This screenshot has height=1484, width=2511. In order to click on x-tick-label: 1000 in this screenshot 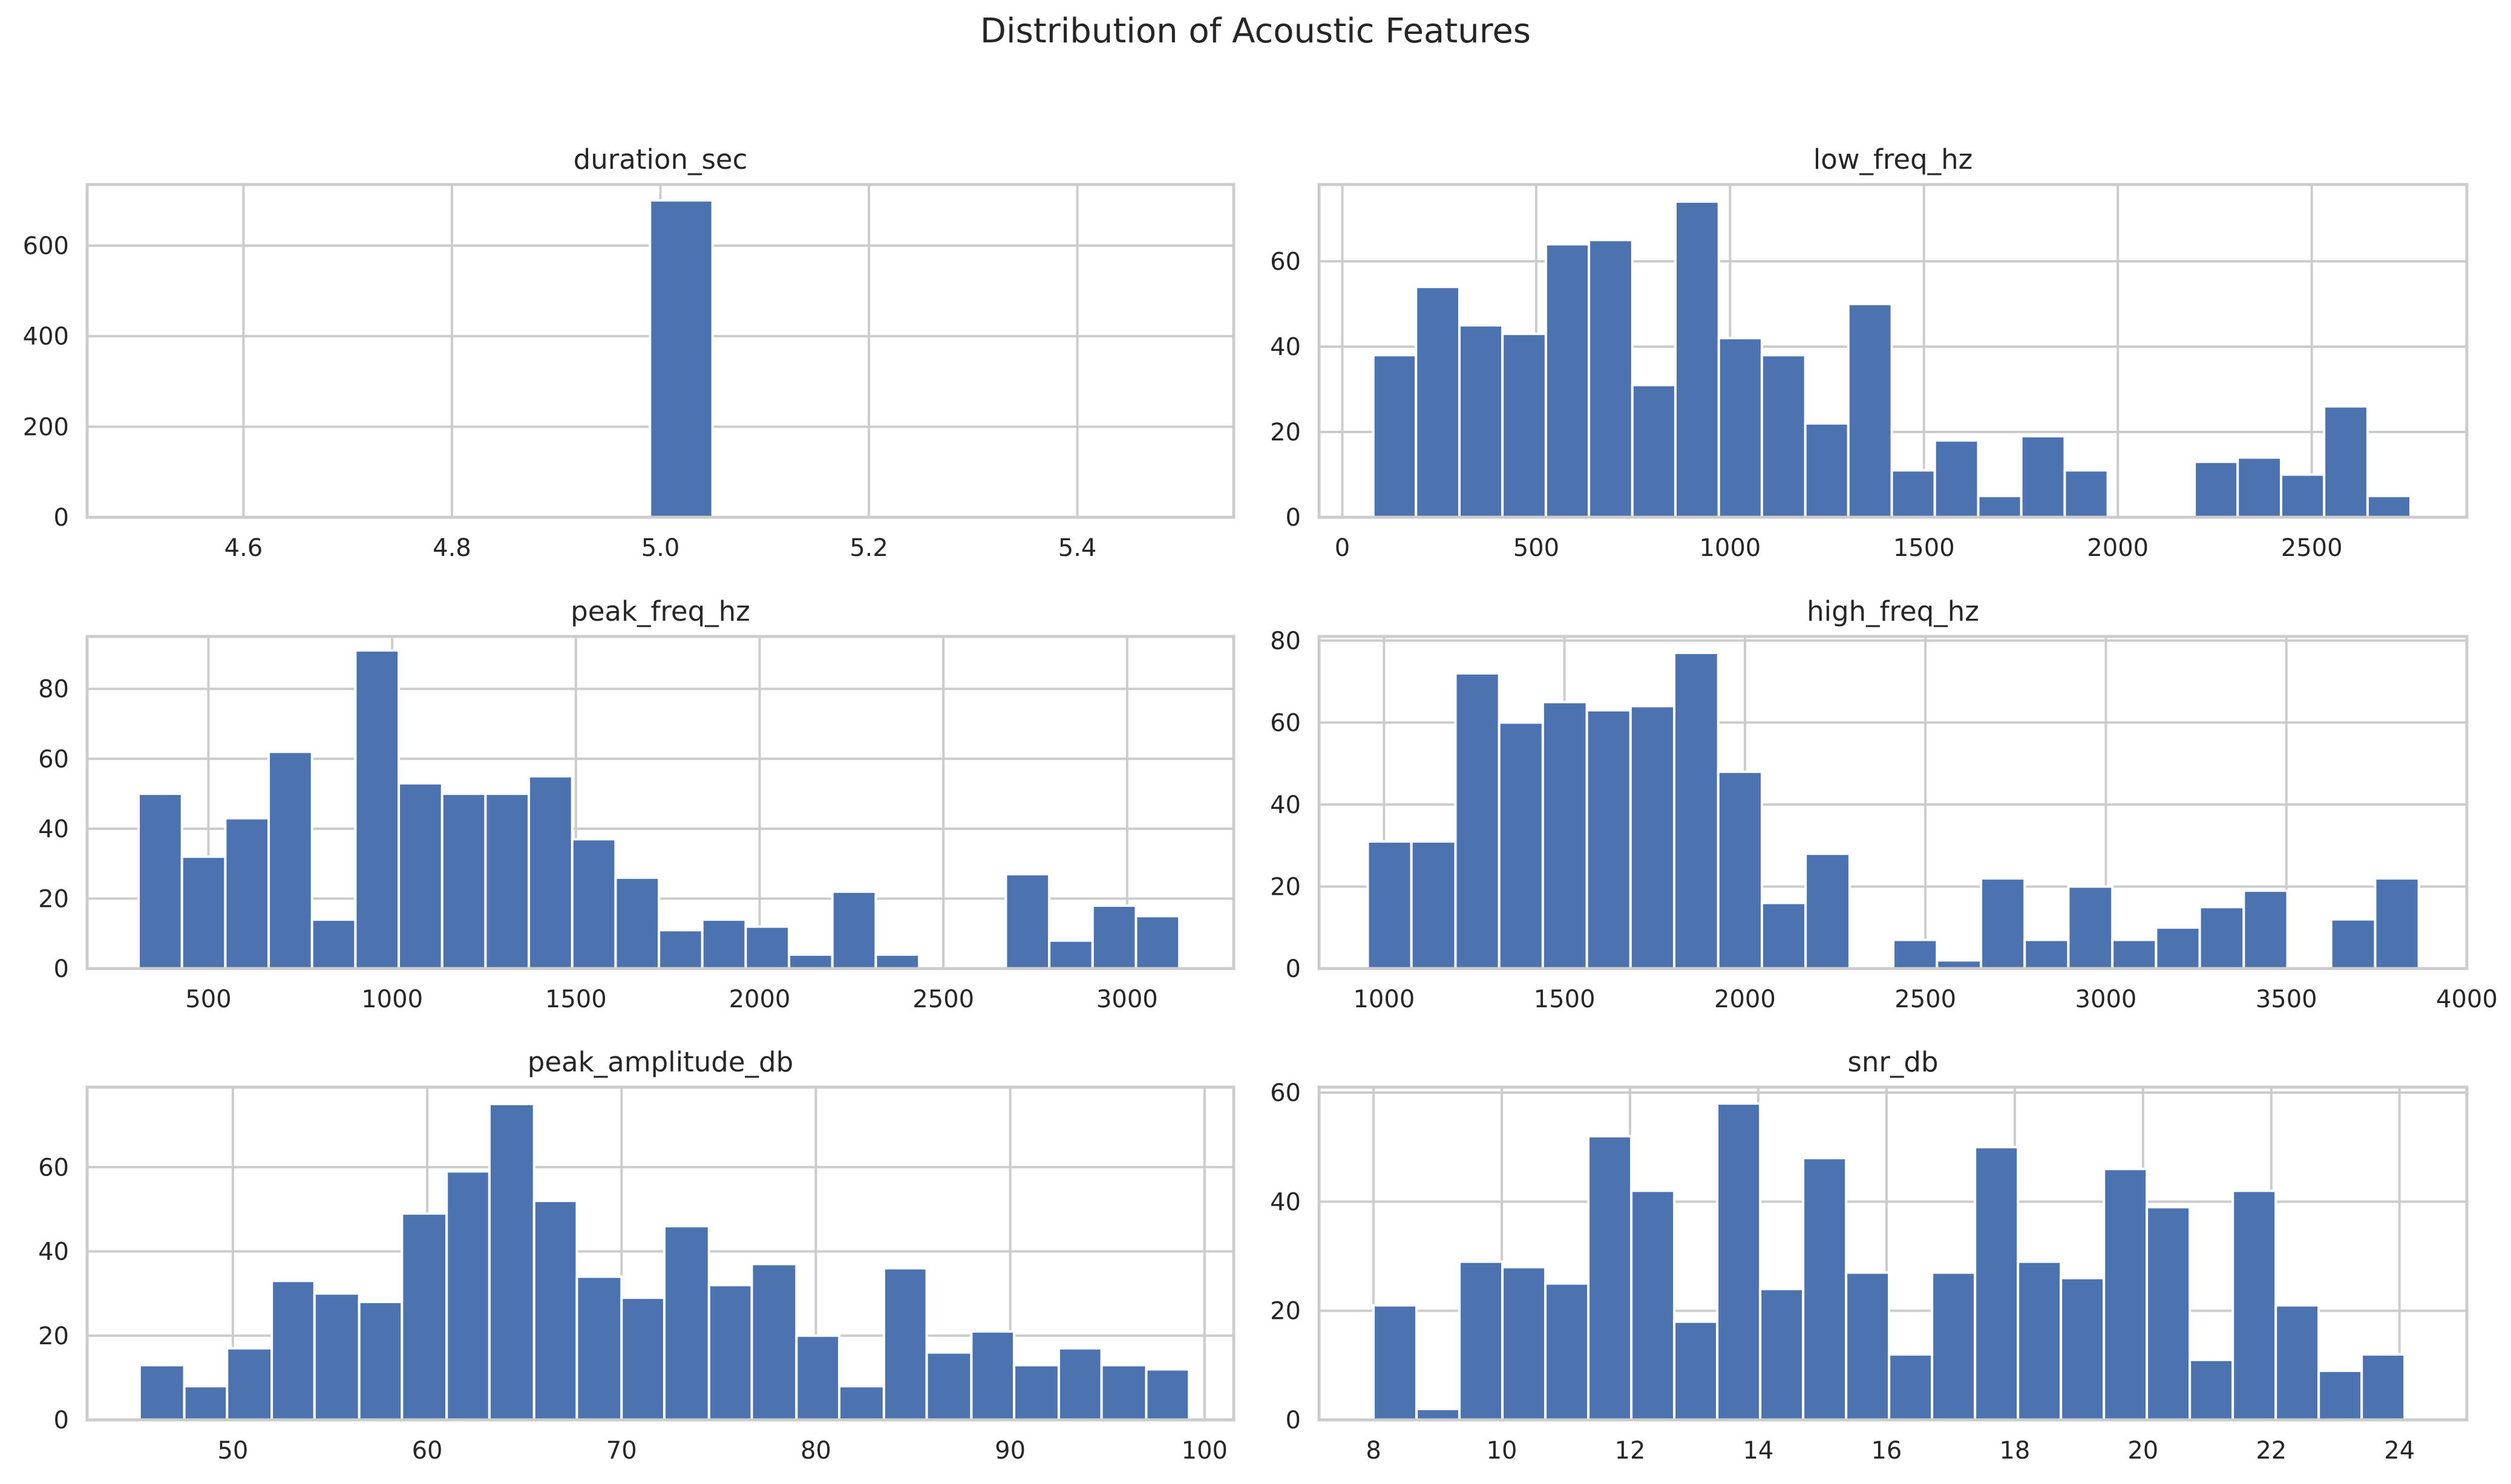, I will do `click(1730, 548)`.